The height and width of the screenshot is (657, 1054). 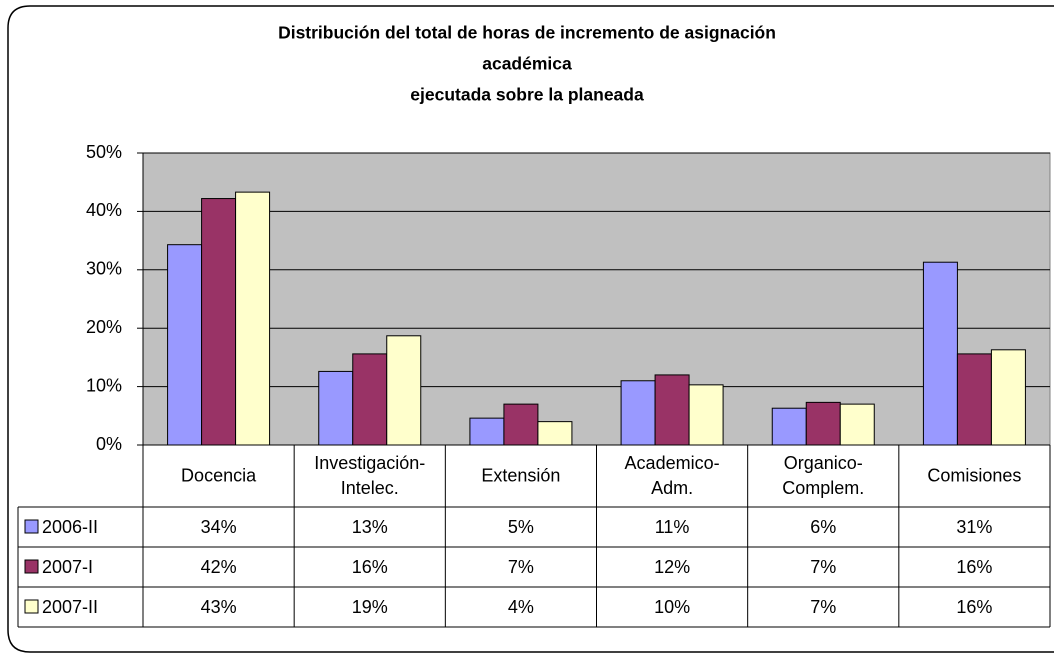 I want to click on y-tick-label: 50%, so click(x=104, y=152).